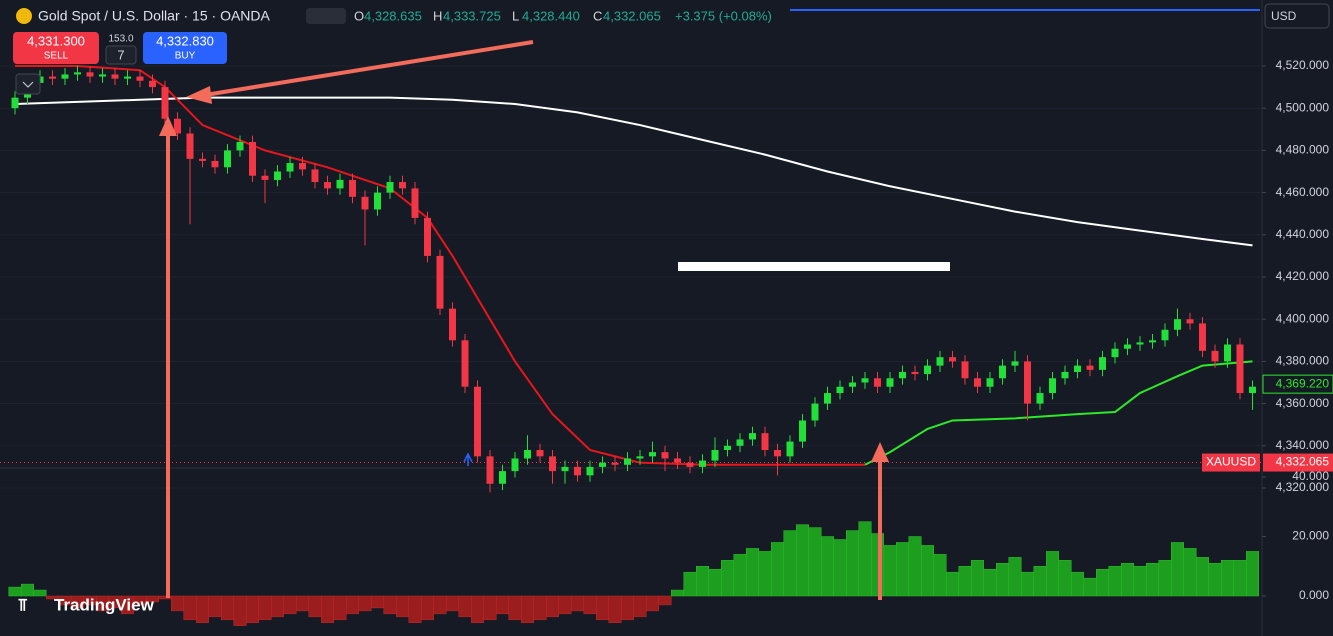 Image resolution: width=1333 pixels, height=636 pixels. I want to click on collapse-button, so click(28, 84).